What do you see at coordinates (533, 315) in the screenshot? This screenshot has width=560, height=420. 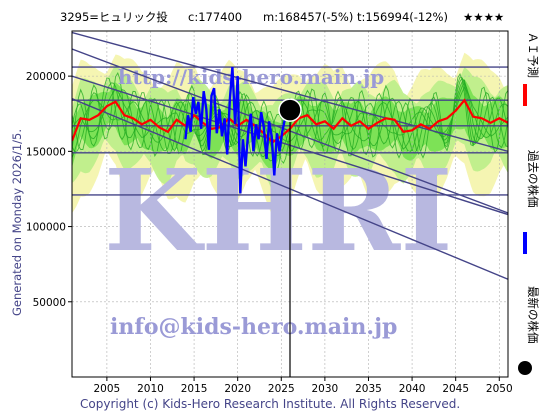 I see `legend-label: 最新の株価` at bounding box center [533, 315].